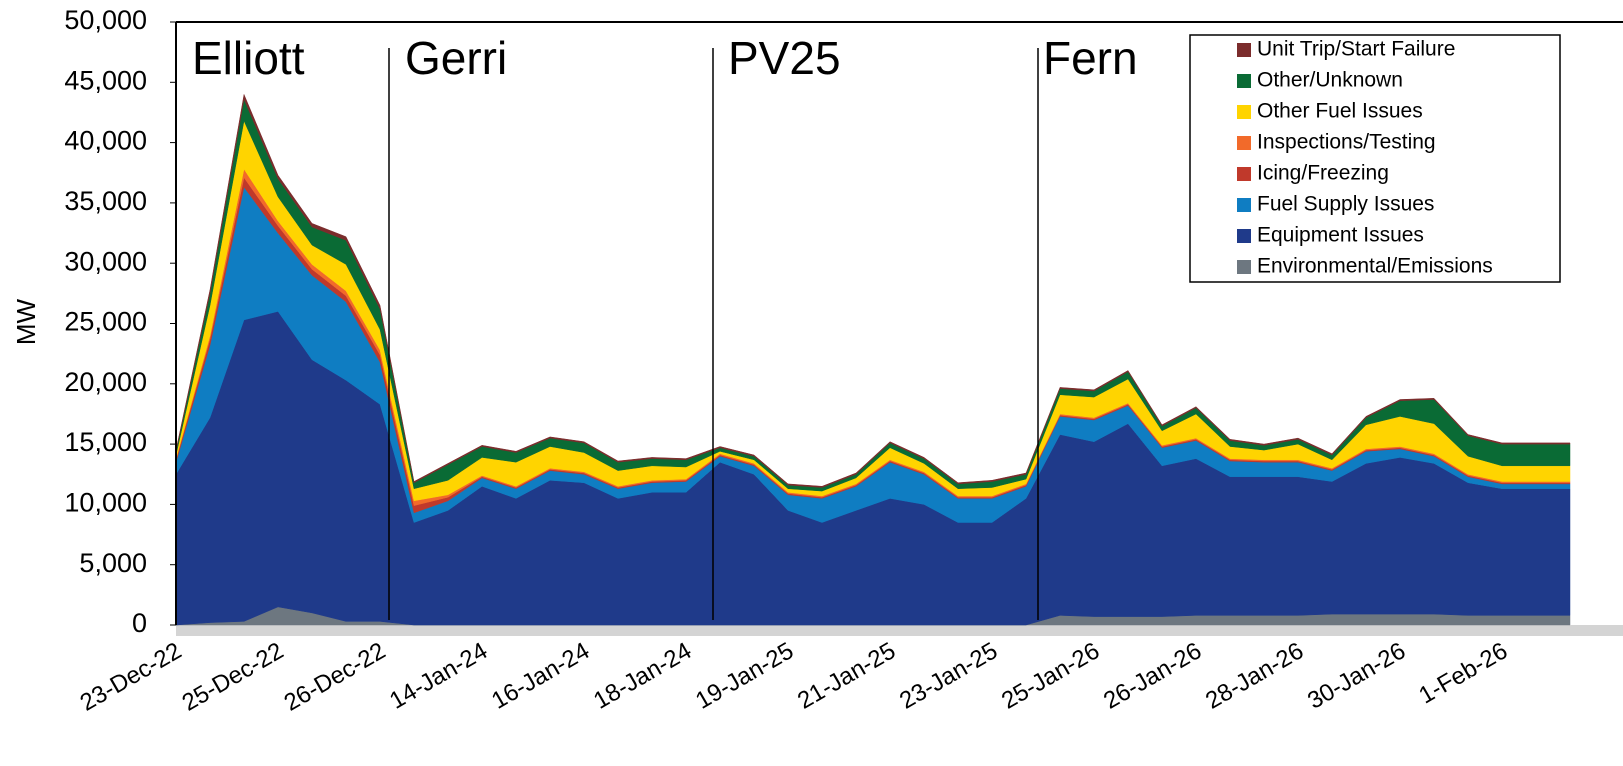 The image size is (1623, 766). What do you see at coordinates (26, 321) in the screenshot?
I see `y-axis-label: MW` at bounding box center [26, 321].